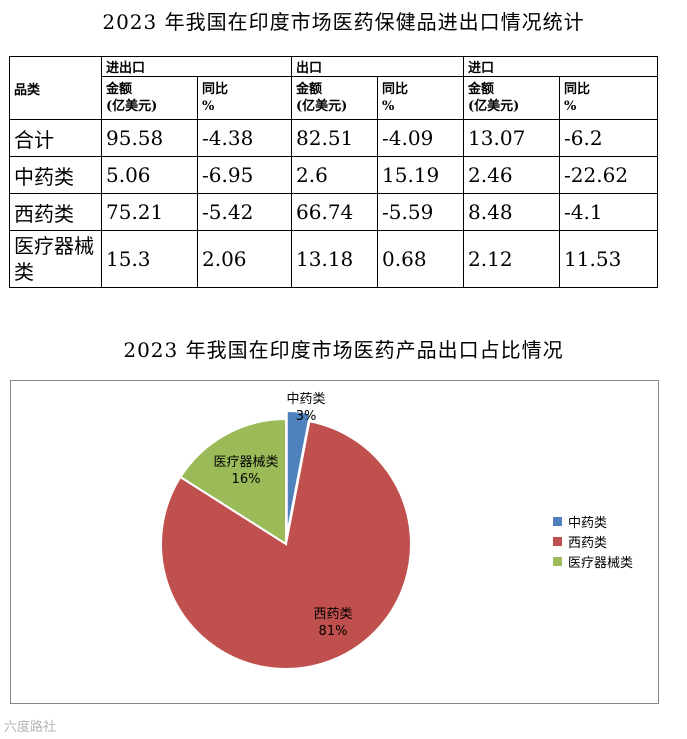 This screenshot has height=739, width=687. I want to click on table-cell: 75.21, so click(149, 212).